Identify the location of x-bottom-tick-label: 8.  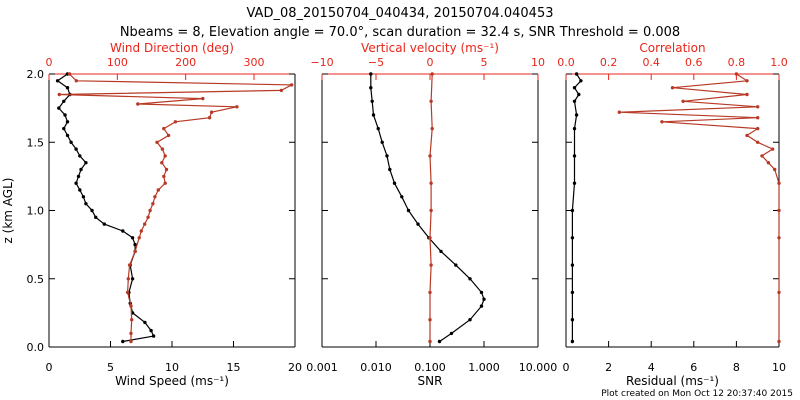
(736, 367).